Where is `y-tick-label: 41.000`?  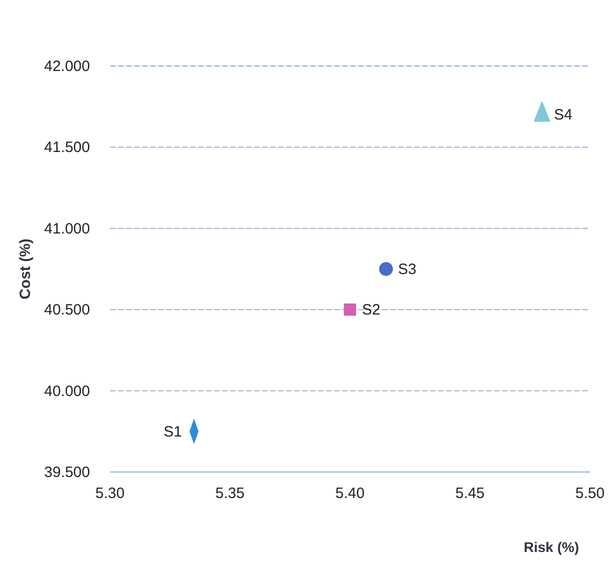 y-tick-label: 41.000 is located at coordinates (67, 229).